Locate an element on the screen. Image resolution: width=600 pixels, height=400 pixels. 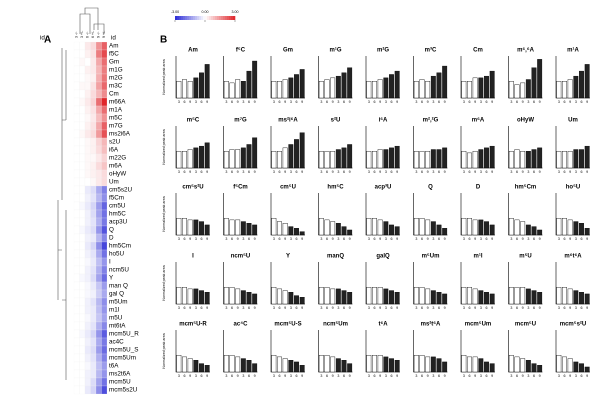
chart-title: hm⁵C is located at coordinates (335, 188).